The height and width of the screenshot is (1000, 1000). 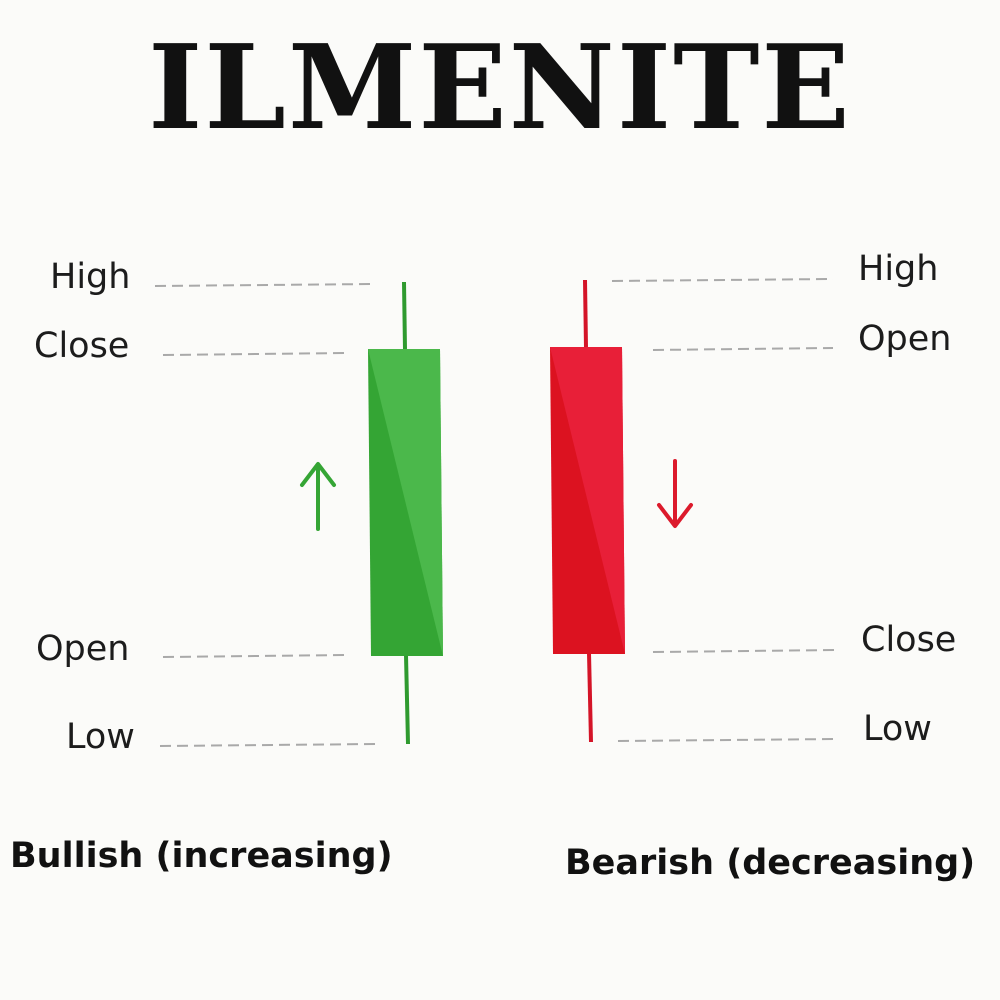 I want to click on arrow-down-icon, so click(x=675, y=493).